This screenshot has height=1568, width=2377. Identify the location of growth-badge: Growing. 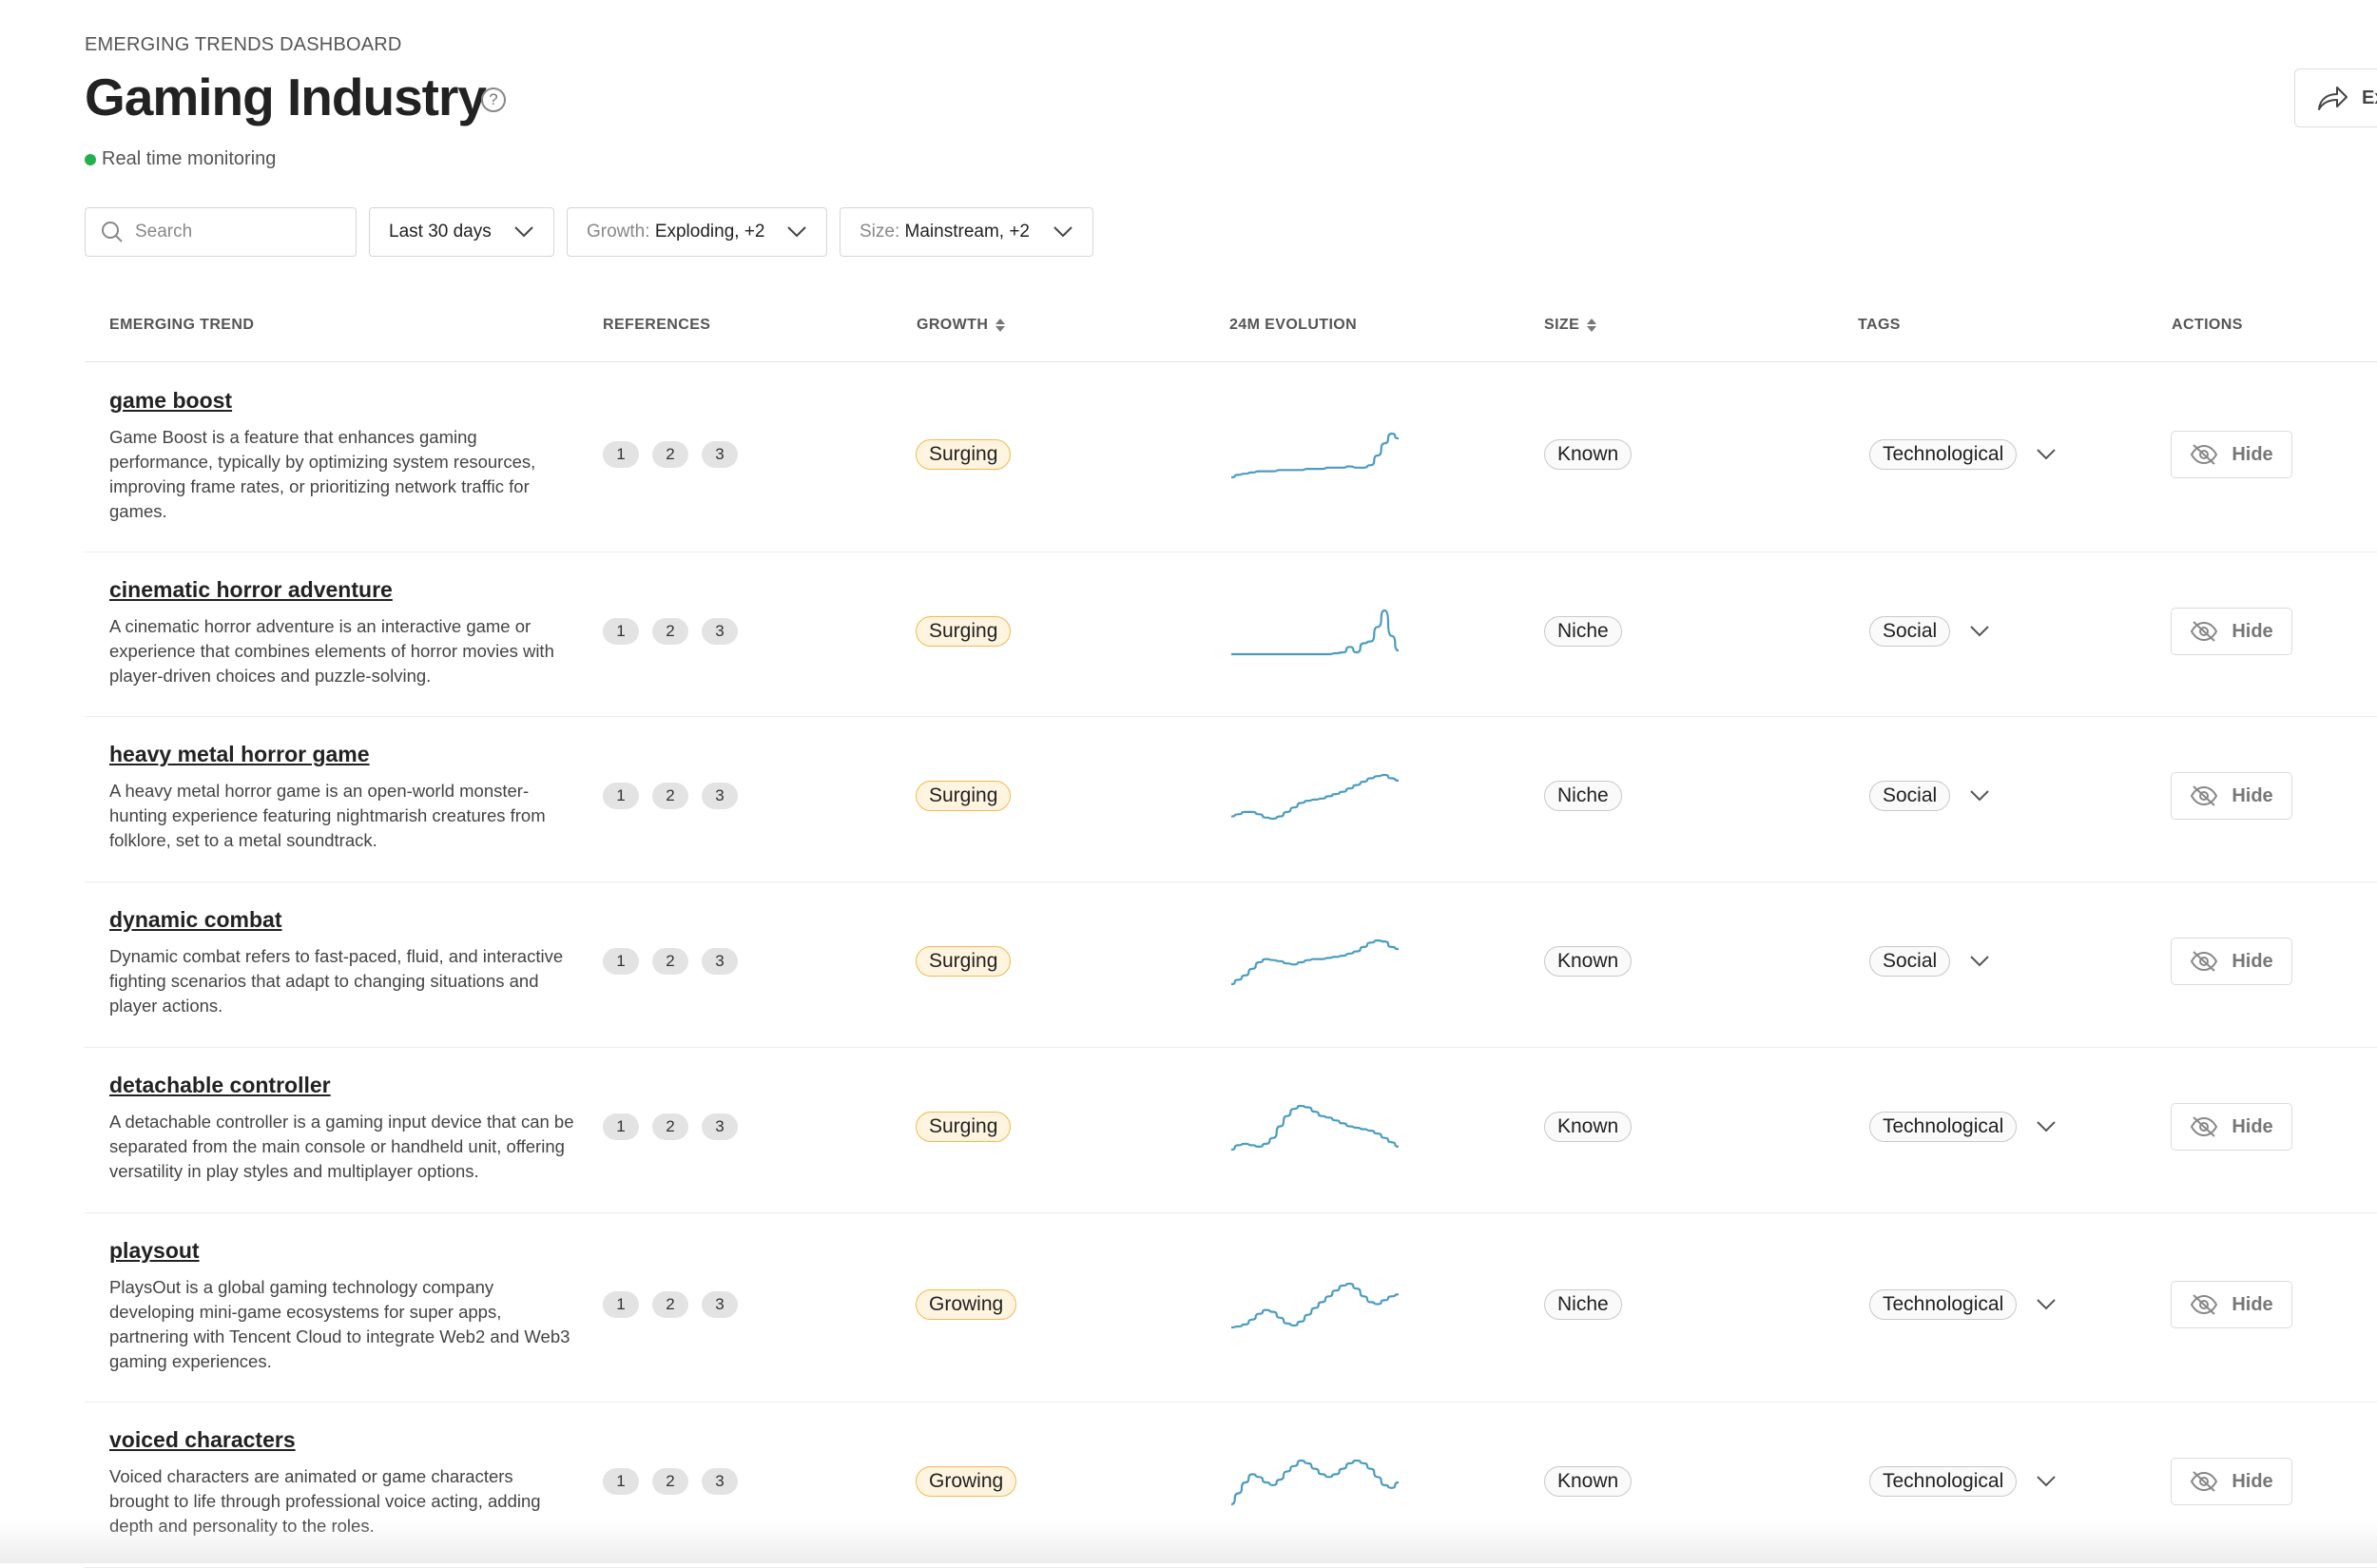
(966, 1481).